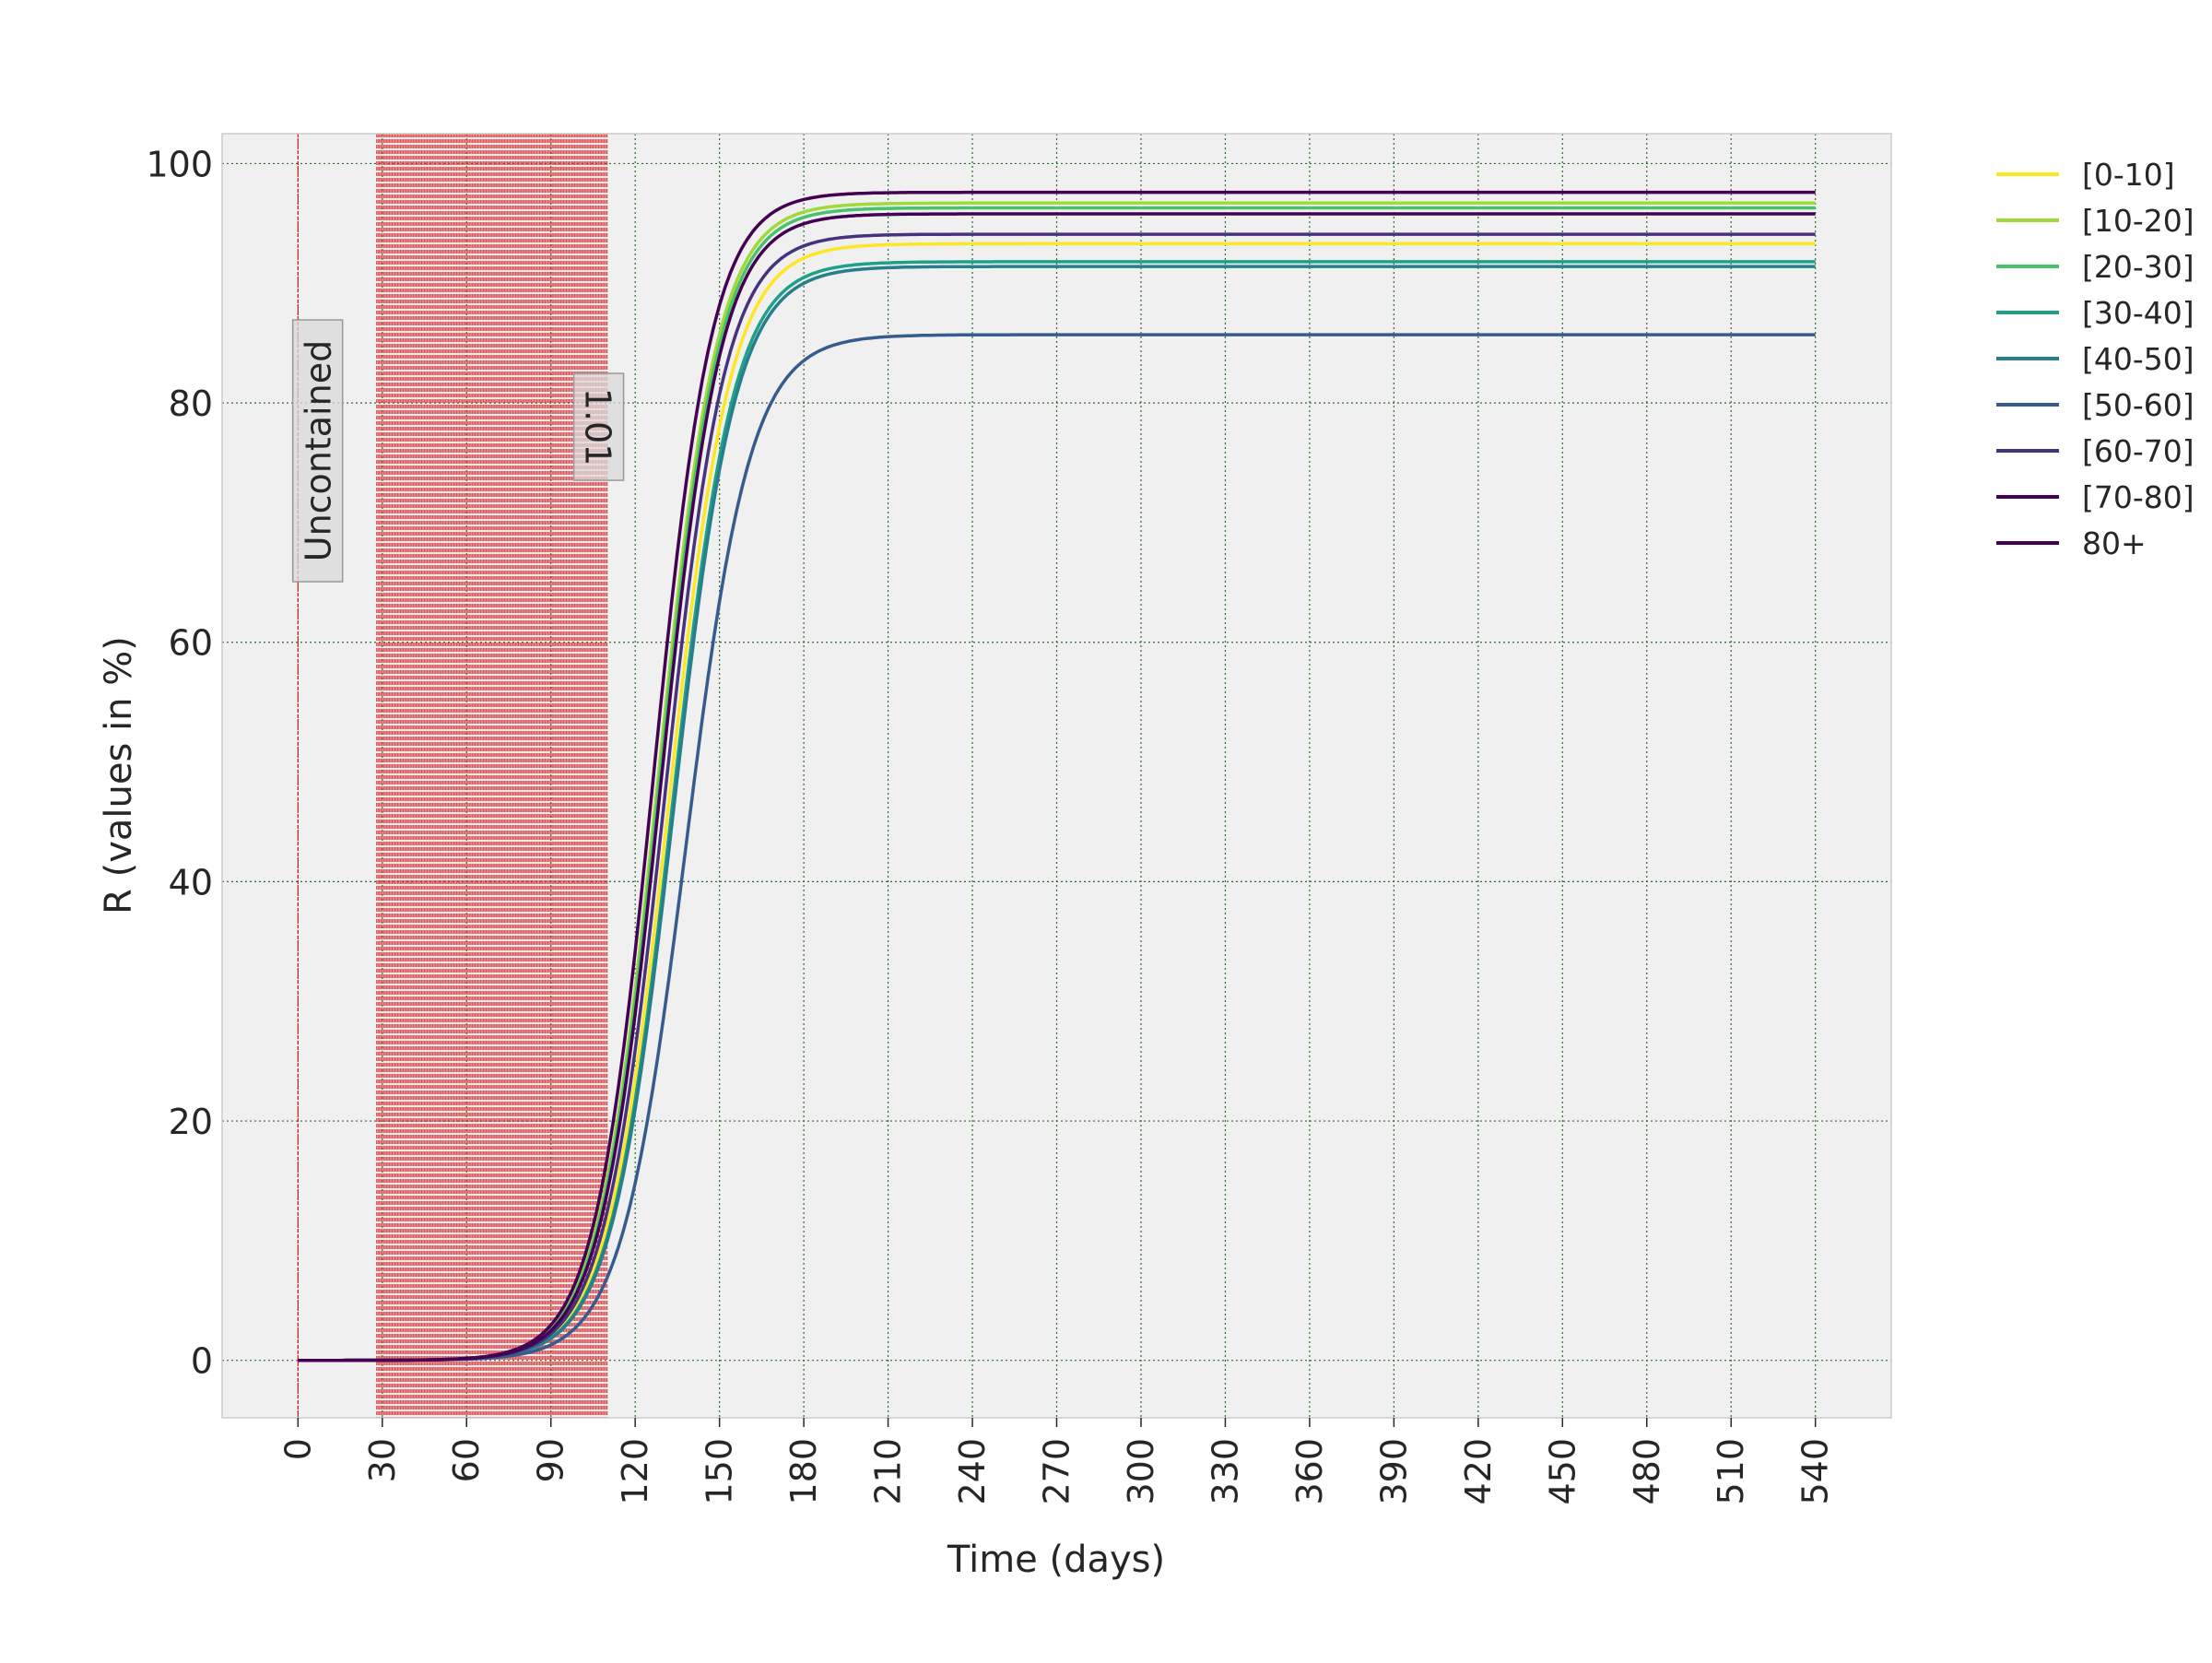 This screenshot has height=1663, width=2212. Describe the element at coordinates (2138, 405) in the screenshot. I see `legend-label: [50-60]` at that location.